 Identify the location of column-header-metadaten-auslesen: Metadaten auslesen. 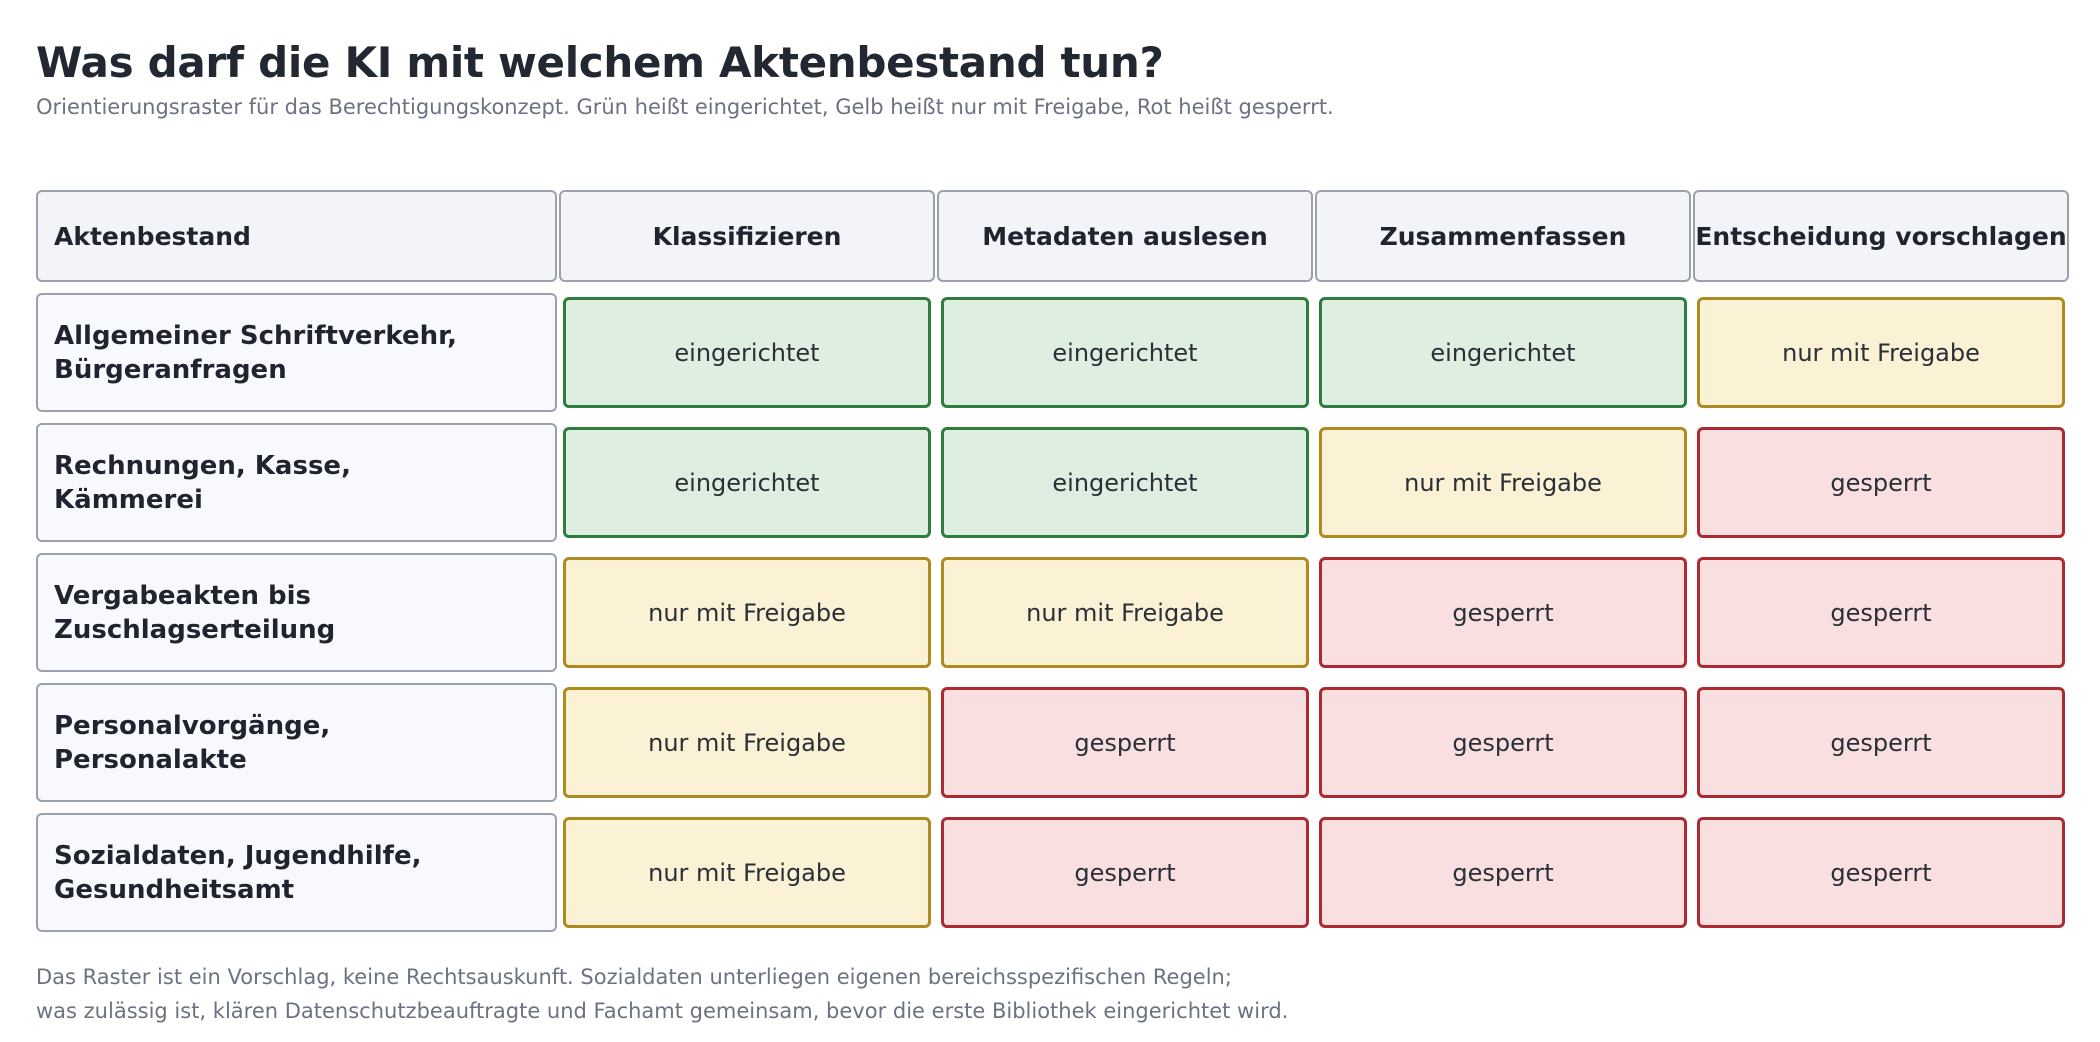
(1125, 236).